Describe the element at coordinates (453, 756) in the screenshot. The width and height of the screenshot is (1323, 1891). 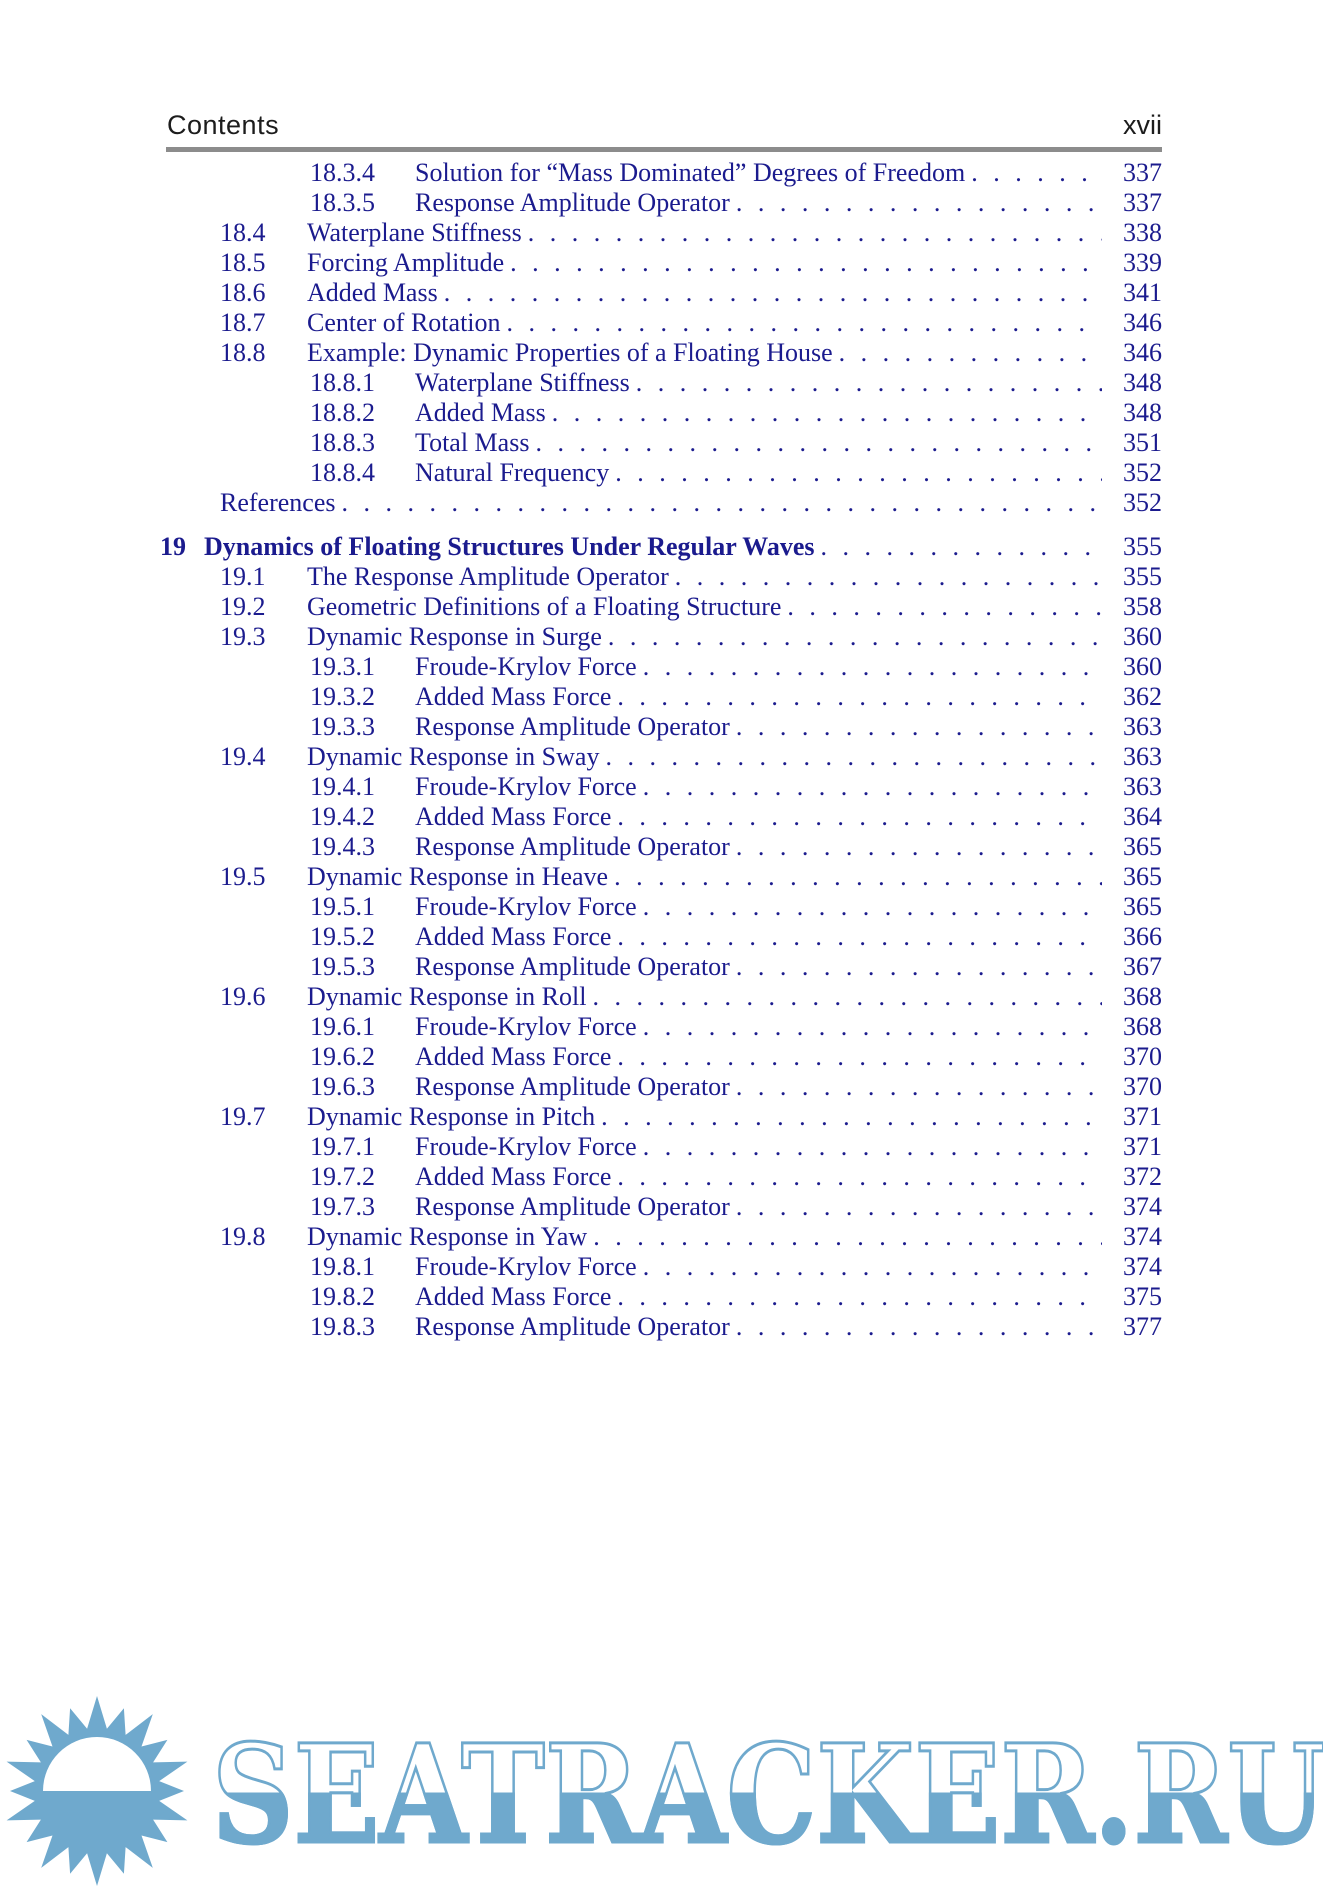
I see `entry-title: Dynamic Response in Sway` at that location.